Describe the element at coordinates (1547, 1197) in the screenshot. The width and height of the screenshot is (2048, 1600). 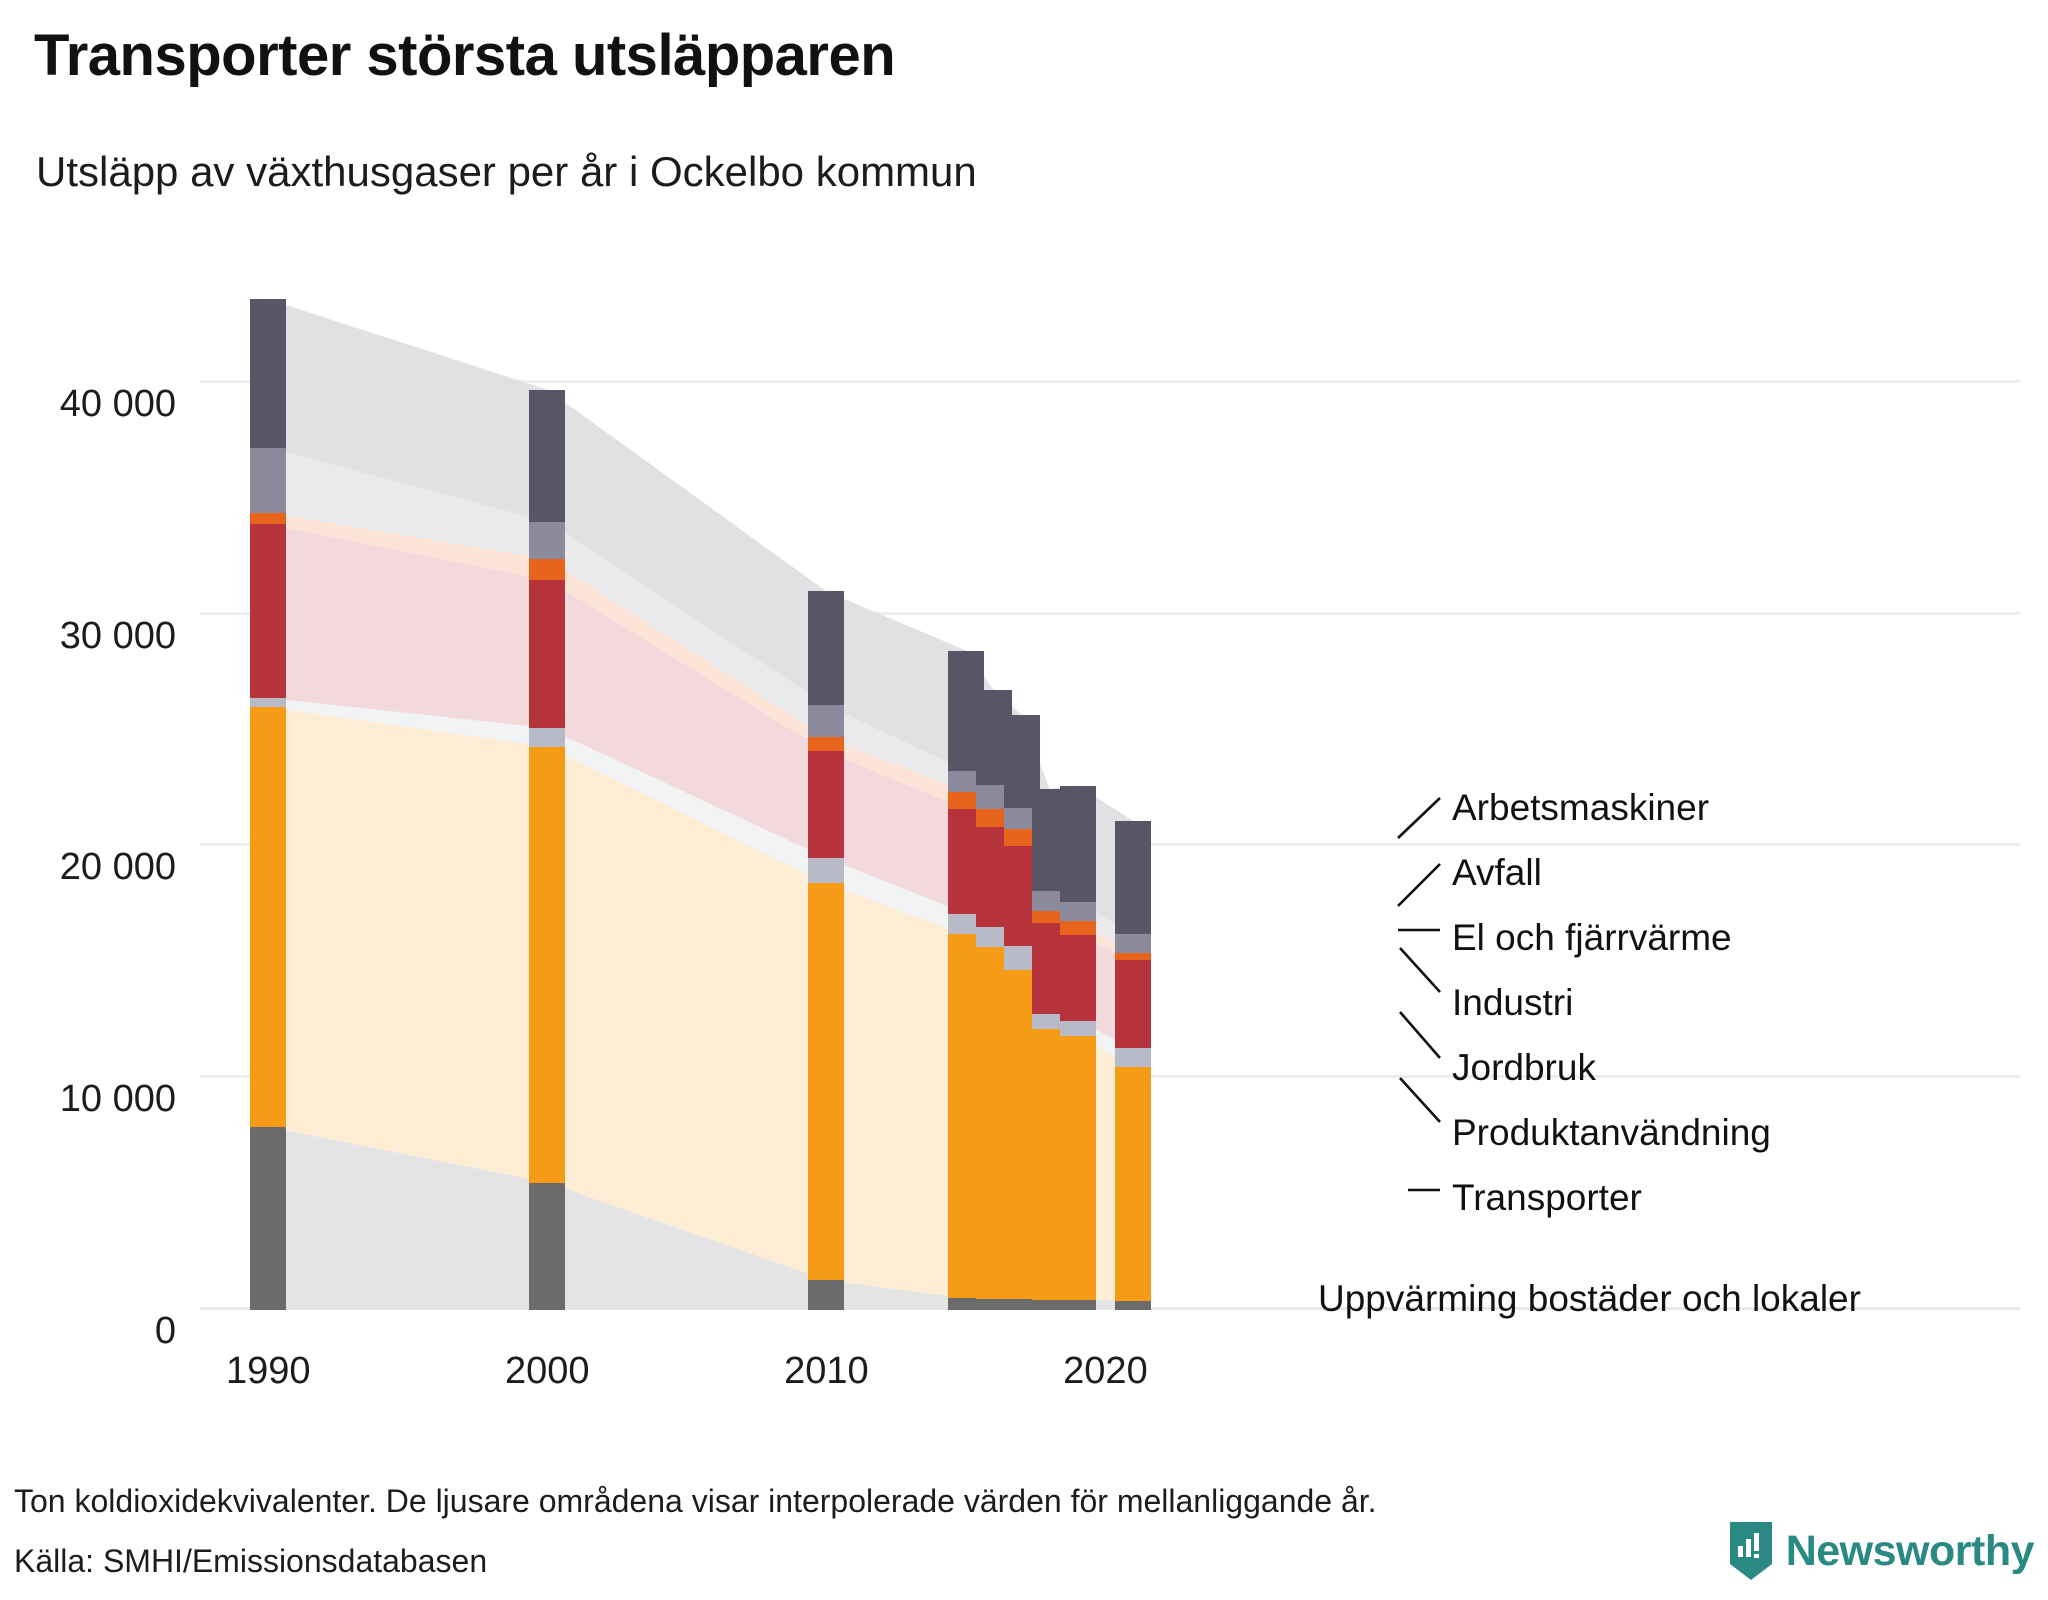
I see `legend-label-transporter: Transporter` at that location.